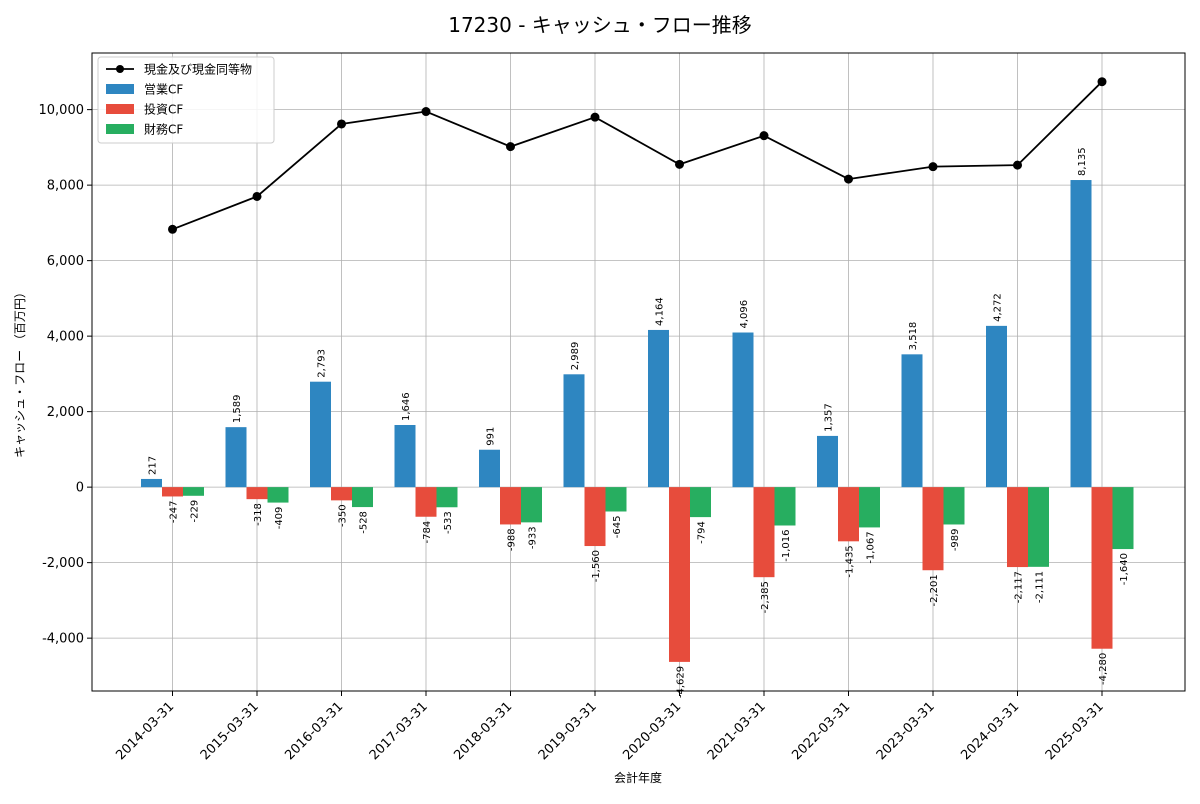 The width and height of the screenshot is (1200, 804). What do you see at coordinates (364, 522) in the screenshot?
I see `data-label: -528` at bounding box center [364, 522].